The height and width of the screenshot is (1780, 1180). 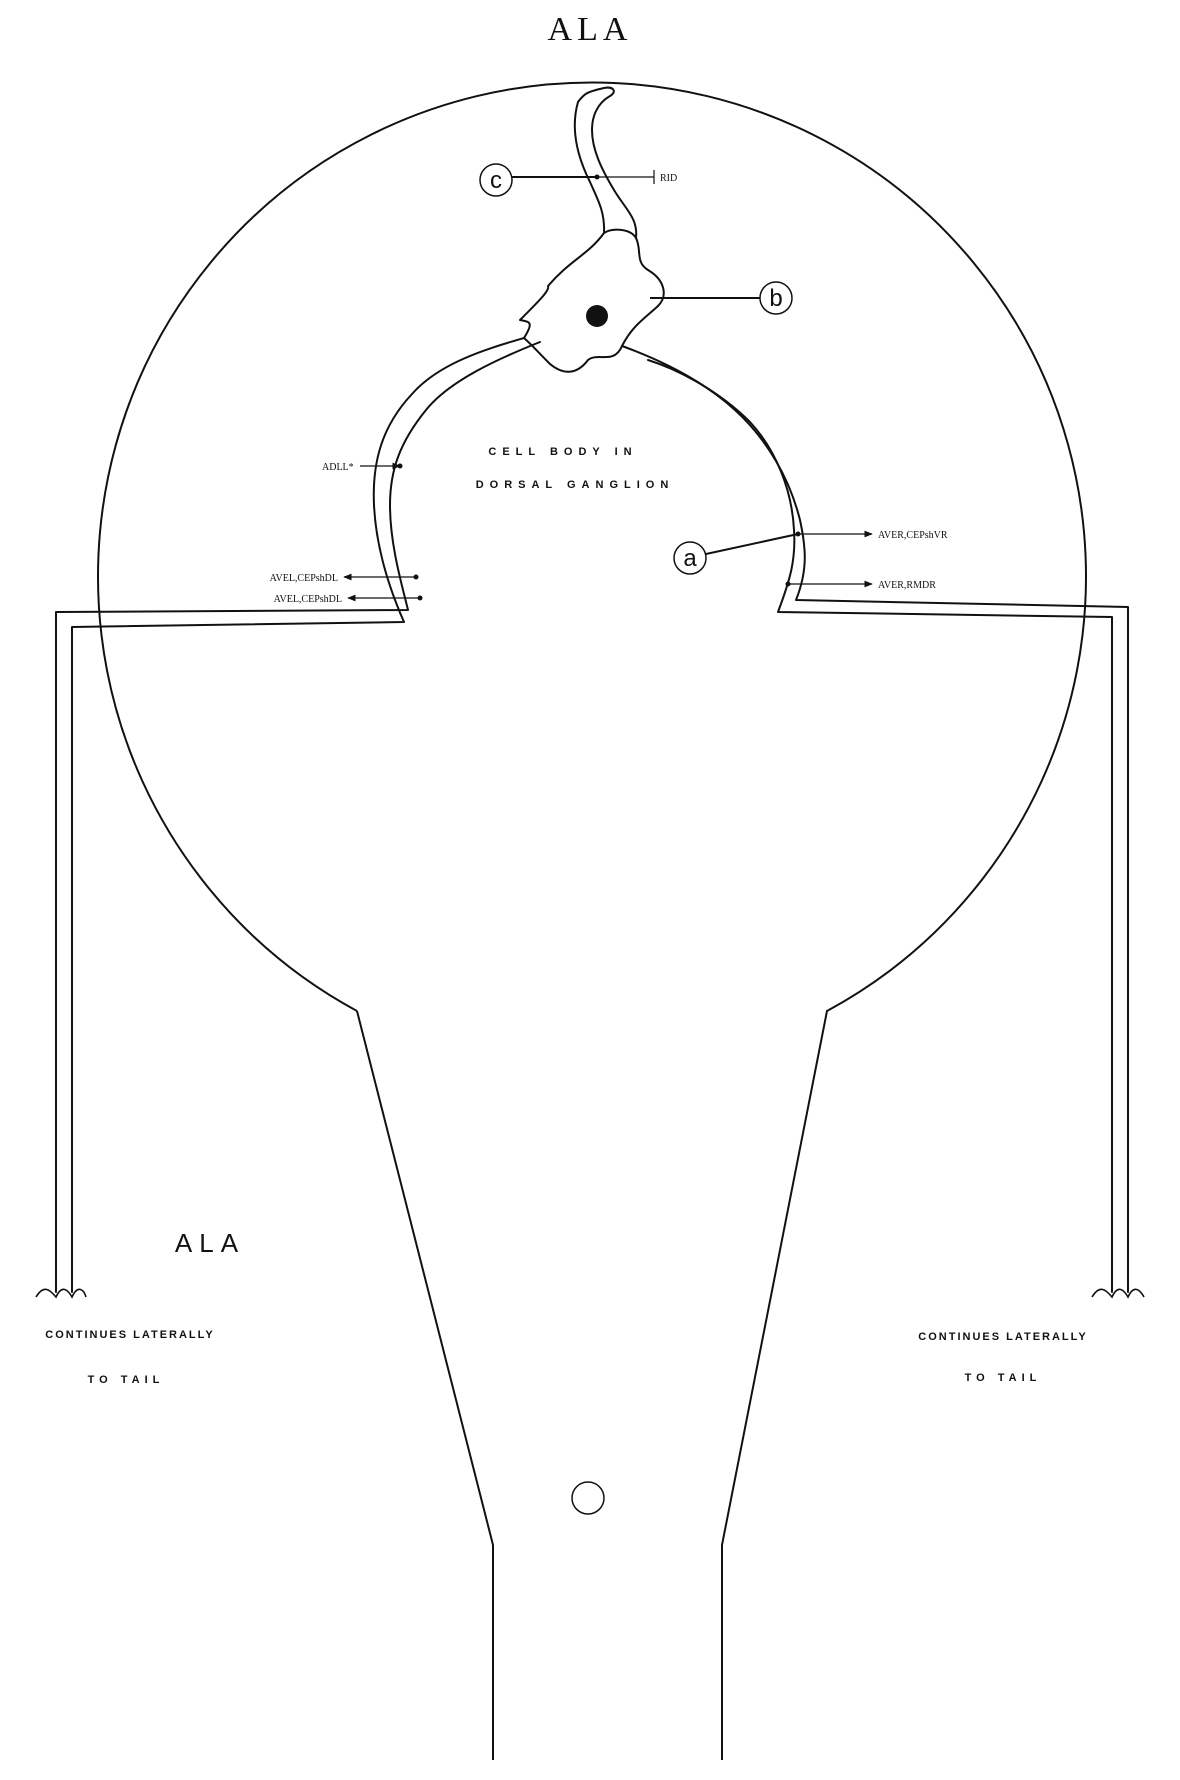 What do you see at coordinates (605, 162) in the screenshot?
I see `dorsal-process` at bounding box center [605, 162].